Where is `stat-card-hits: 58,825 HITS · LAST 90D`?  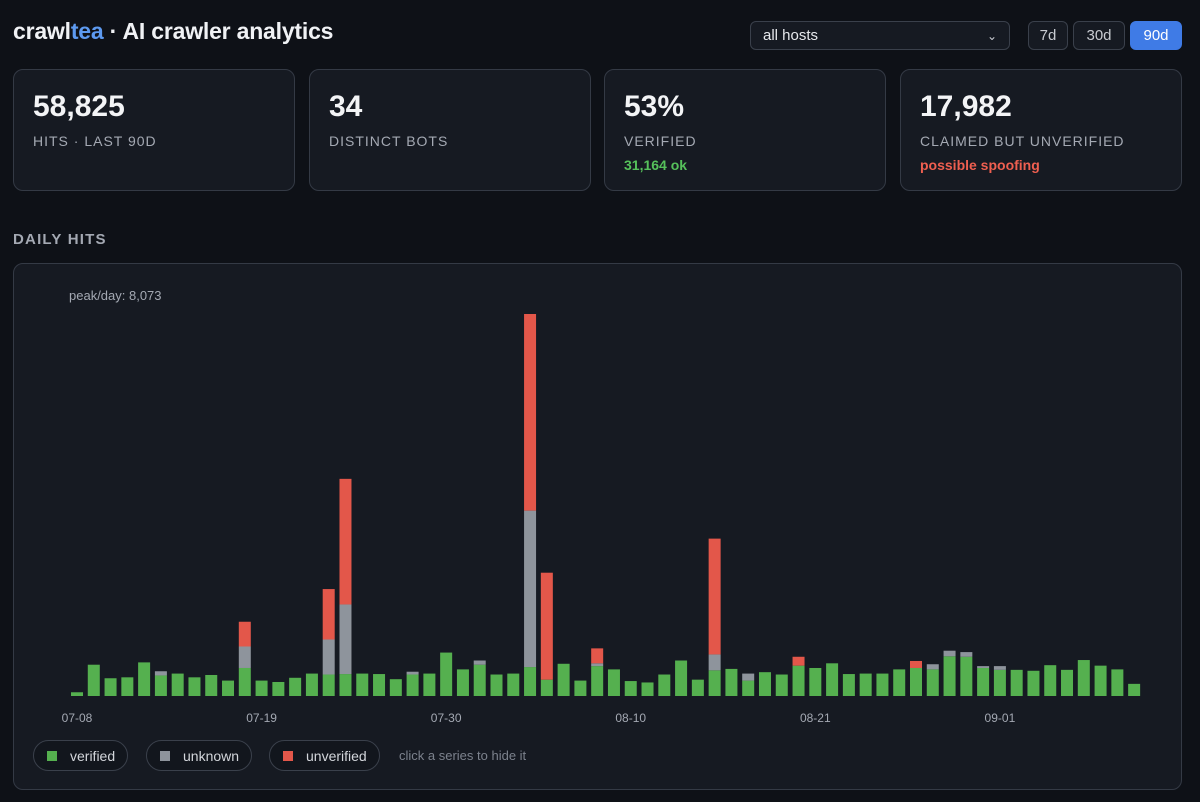
stat-card-hits: 58,825 HITS · LAST 90D is located at coordinates (154, 130).